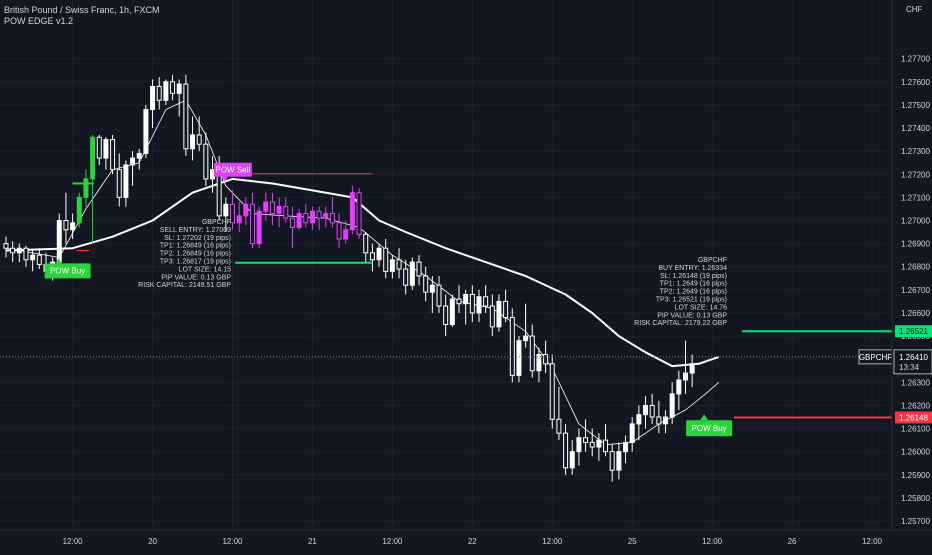  Describe the element at coordinates (195, 254) in the screenshot. I see `sell-info-line: TP2: 1.26849 (16 pips)` at that location.